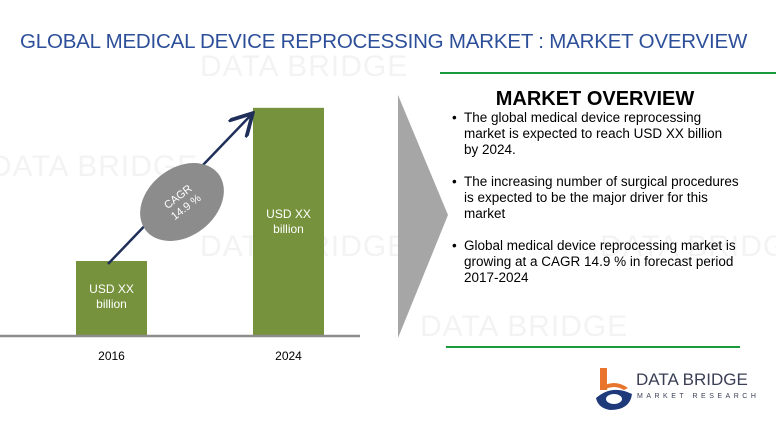  I want to click on logo-icon, so click(614, 389).